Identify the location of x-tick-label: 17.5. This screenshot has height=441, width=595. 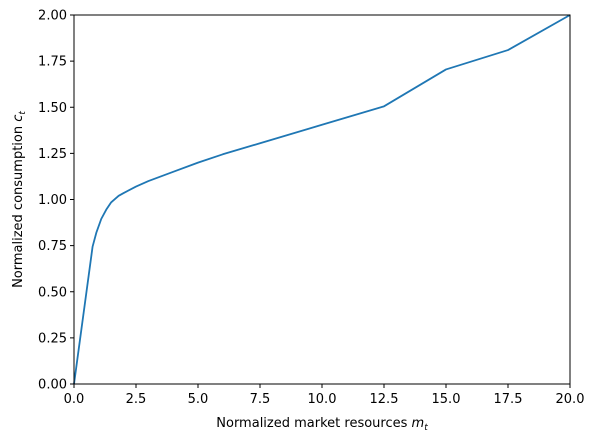
(508, 399).